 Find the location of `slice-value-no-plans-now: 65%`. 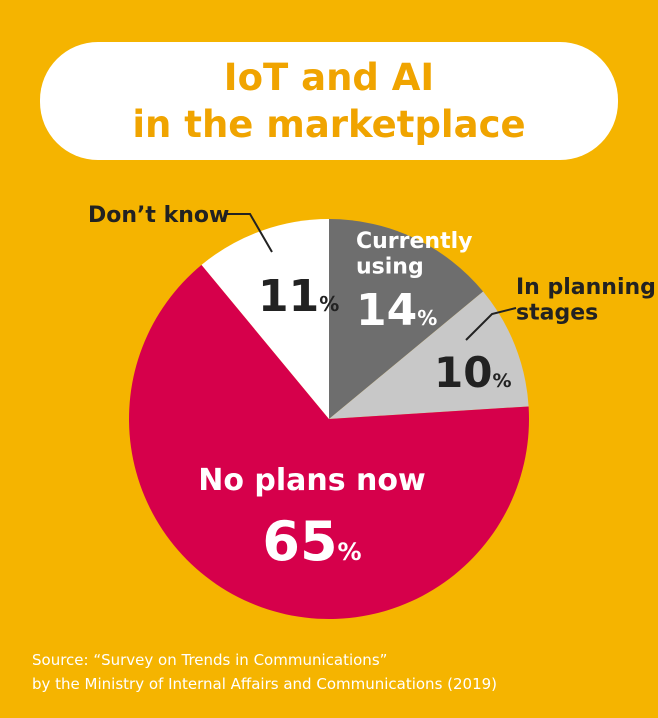

slice-value-no-plans-now: 65% is located at coordinates (311, 541).